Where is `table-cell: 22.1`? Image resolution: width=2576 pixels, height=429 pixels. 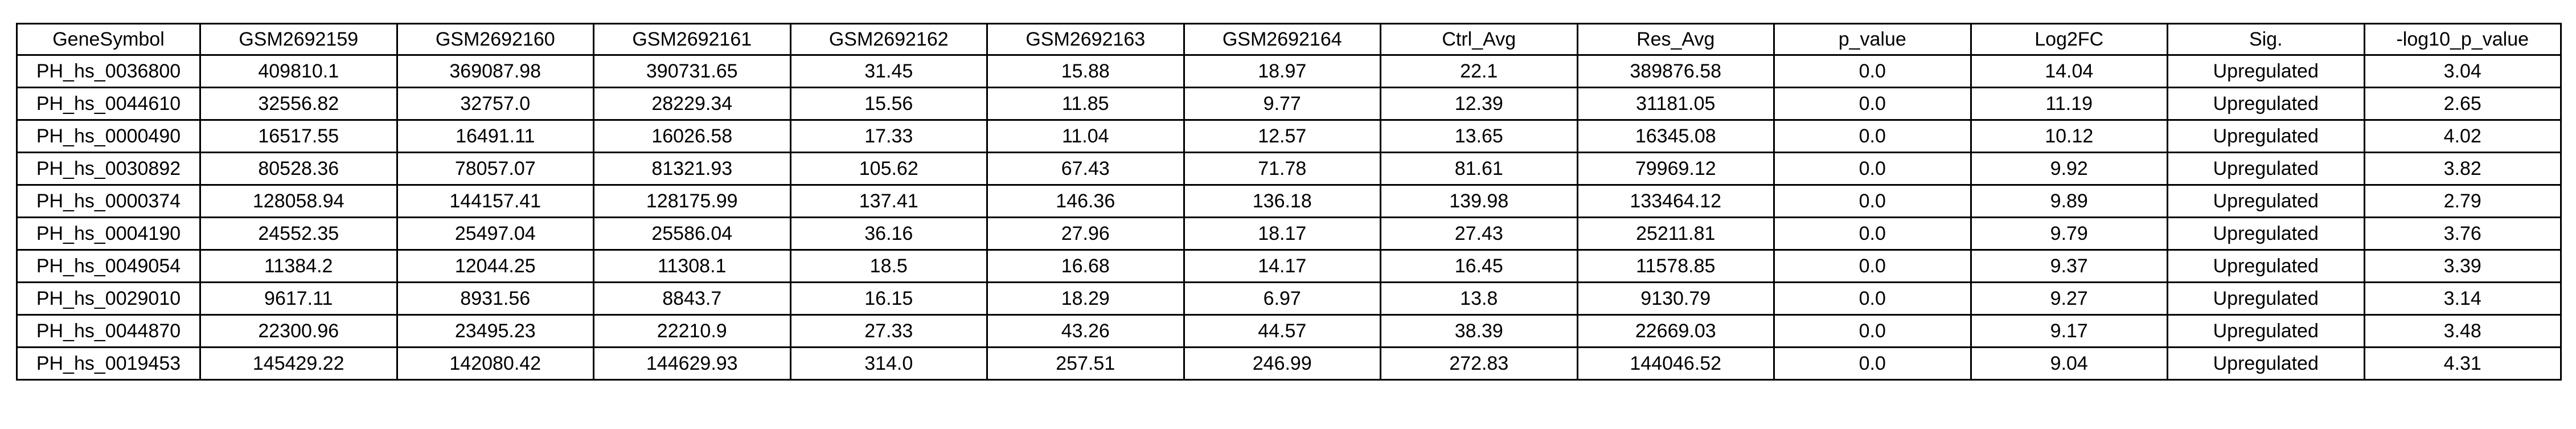 table-cell: 22.1 is located at coordinates (1479, 71).